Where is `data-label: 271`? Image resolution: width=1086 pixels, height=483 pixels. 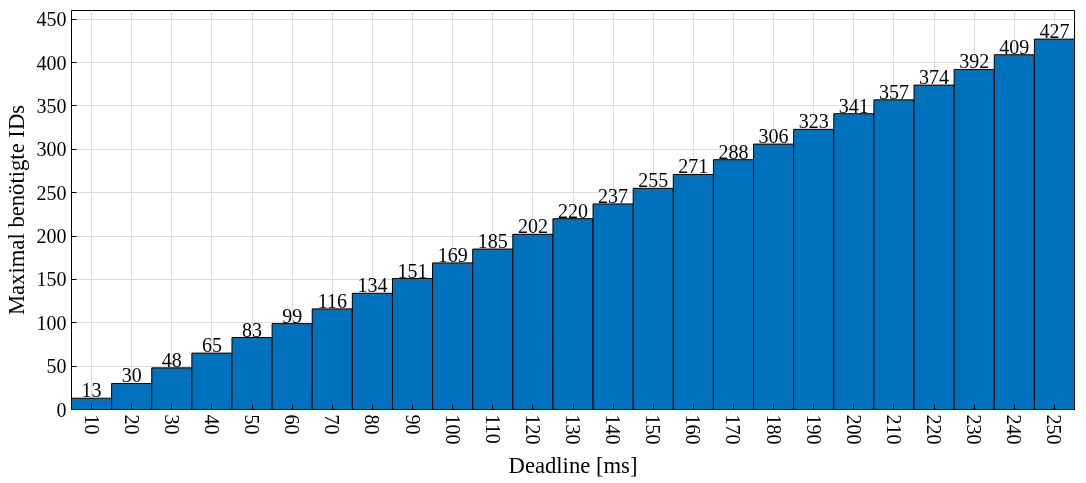 data-label: 271 is located at coordinates (693, 166).